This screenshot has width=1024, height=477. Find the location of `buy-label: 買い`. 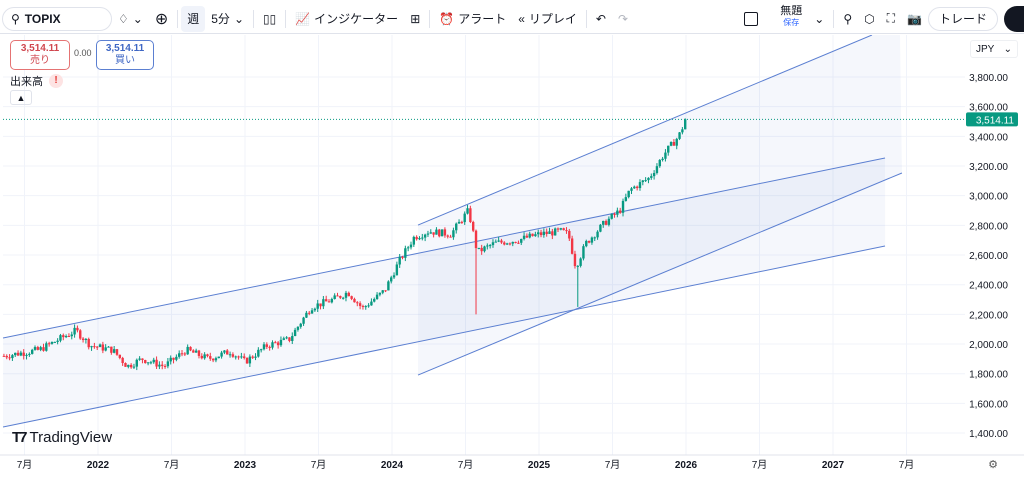

buy-label: 買い is located at coordinates (125, 60).